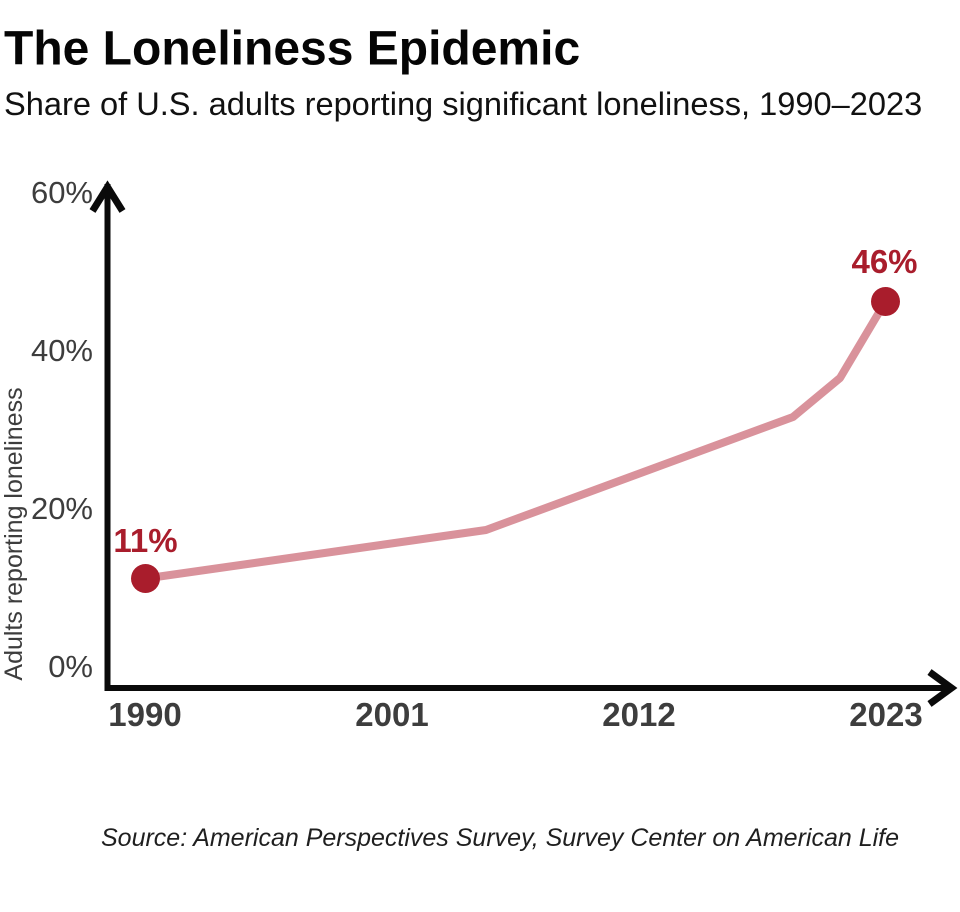 This screenshot has width=960, height=912. Describe the element at coordinates (62, 192) in the screenshot. I see `svg-text: 60%` at that location.